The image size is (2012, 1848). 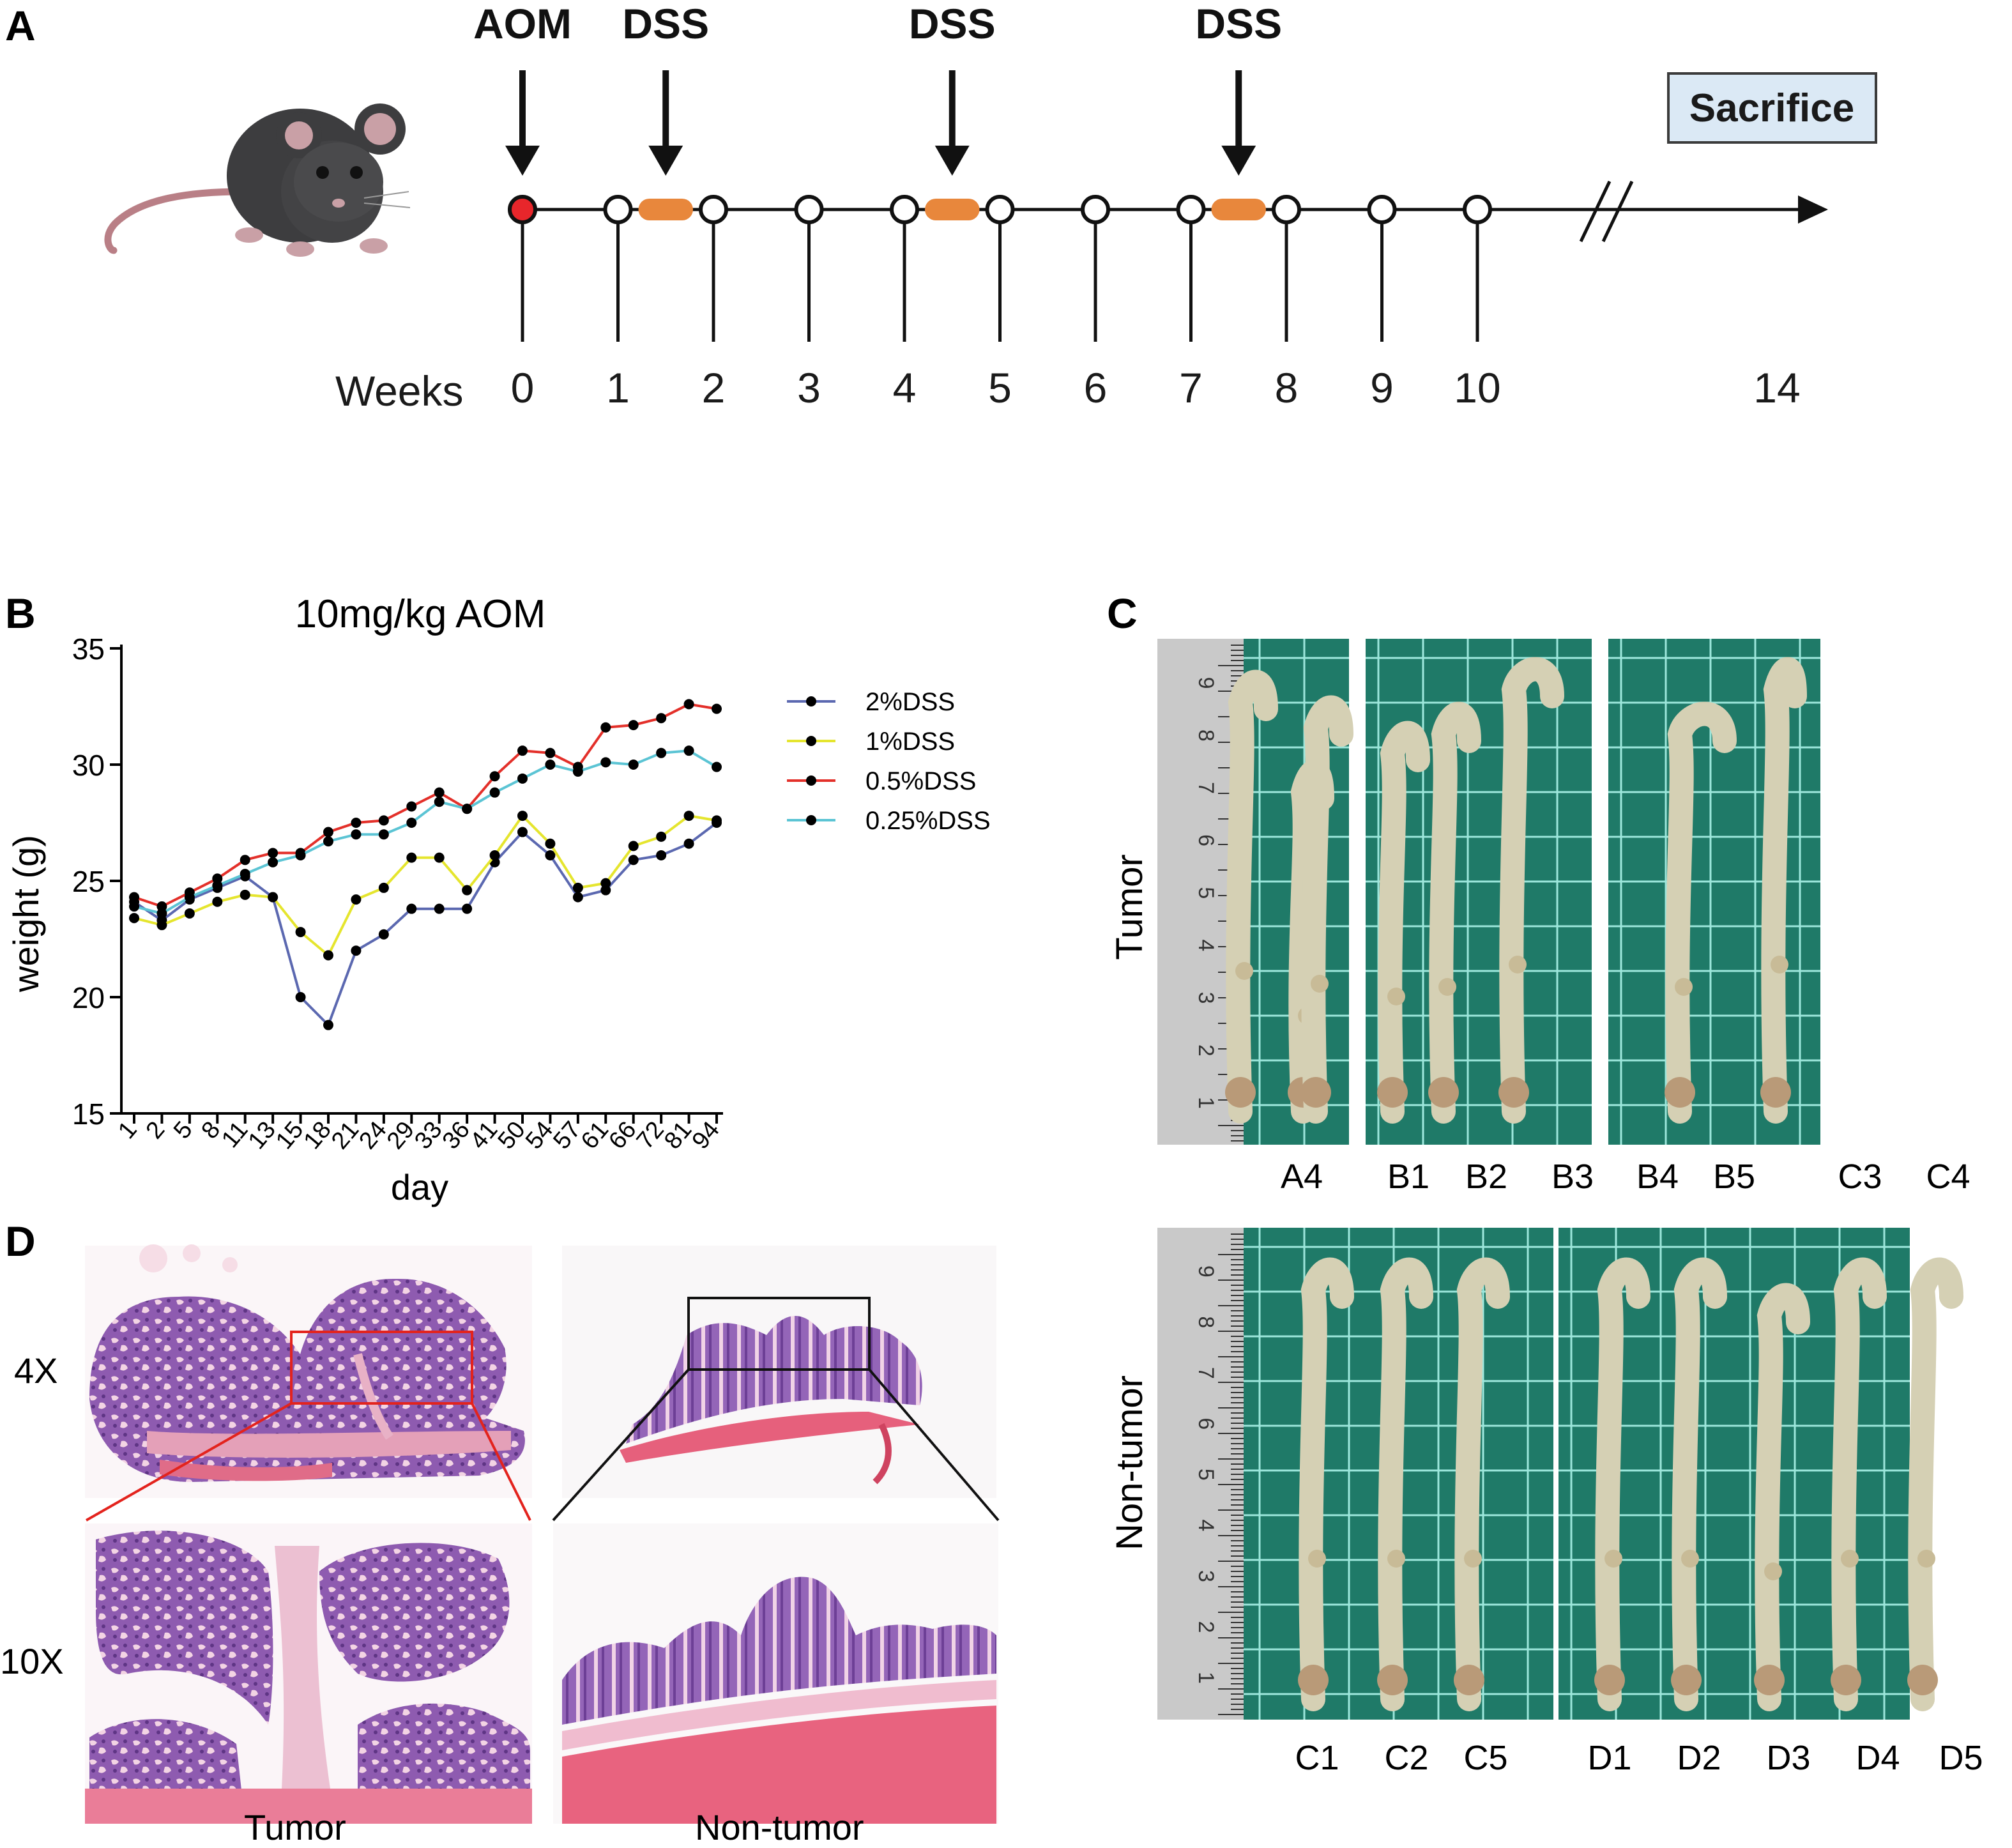 What do you see at coordinates (618, 388) in the screenshot?
I see `week-tick-label: 1` at bounding box center [618, 388].